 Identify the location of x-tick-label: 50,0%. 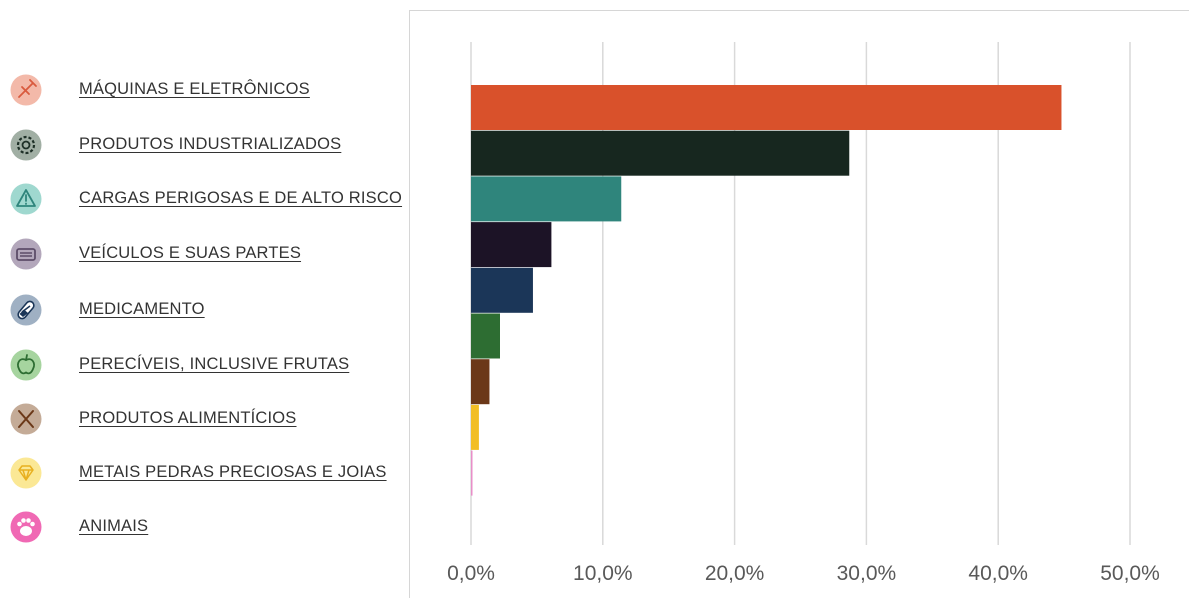
(1130, 573).